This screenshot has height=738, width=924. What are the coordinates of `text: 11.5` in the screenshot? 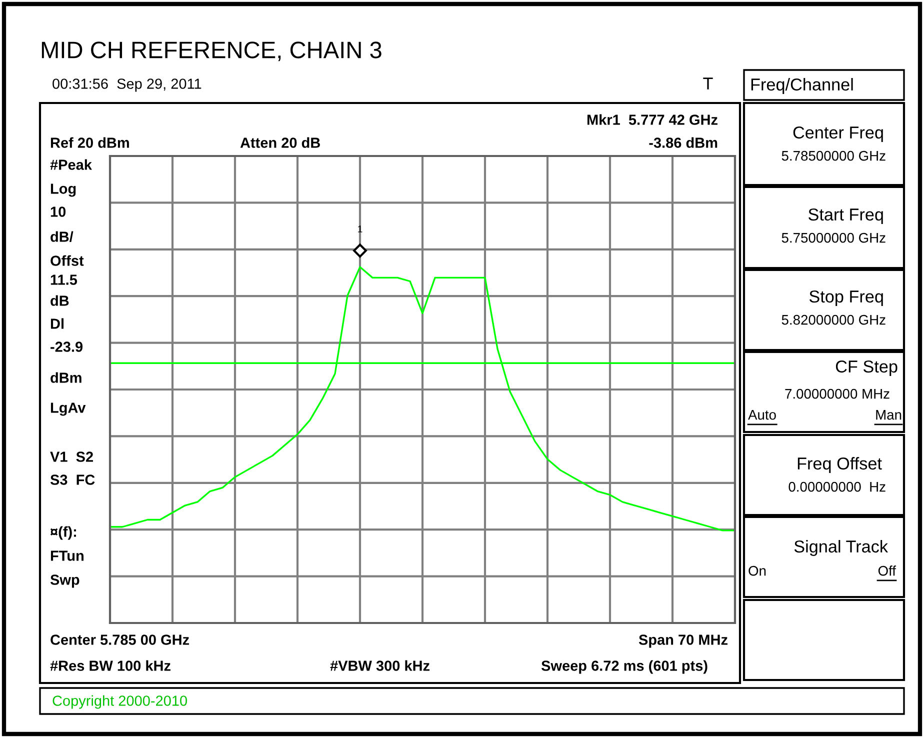 It's located at (64, 279).